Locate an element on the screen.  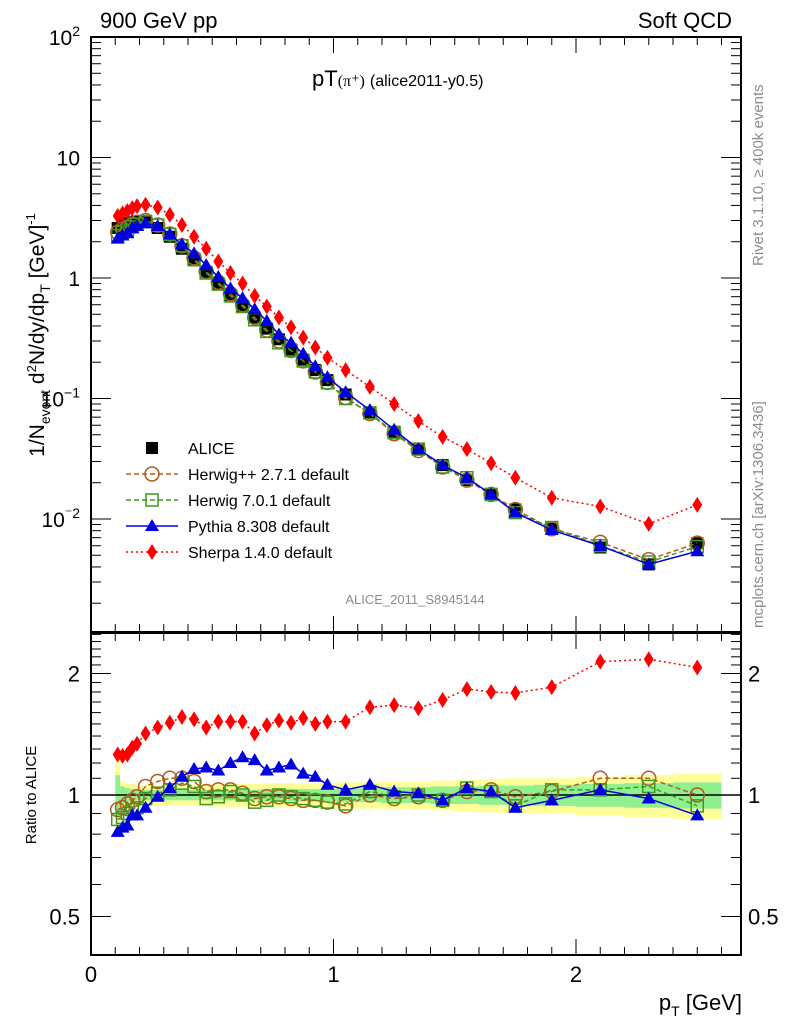
ratio-y-tick-label: 0.5 is located at coordinates (64, 917).